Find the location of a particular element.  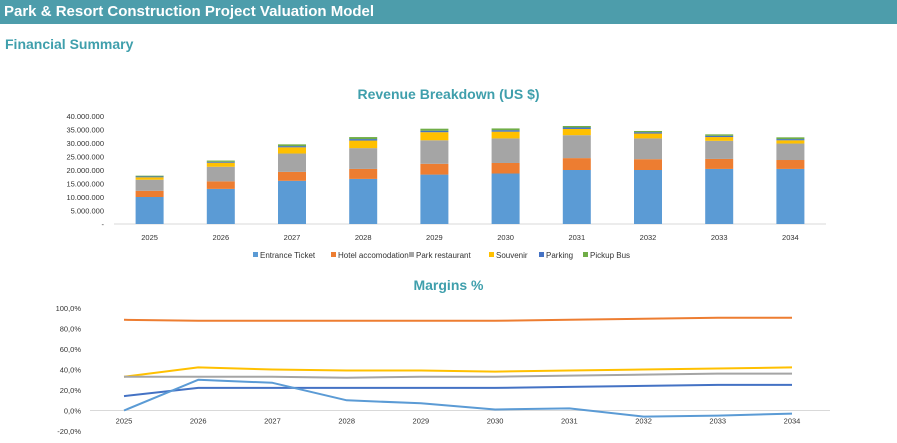

legend-label: Hotel accomodation is located at coordinates (373, 255).